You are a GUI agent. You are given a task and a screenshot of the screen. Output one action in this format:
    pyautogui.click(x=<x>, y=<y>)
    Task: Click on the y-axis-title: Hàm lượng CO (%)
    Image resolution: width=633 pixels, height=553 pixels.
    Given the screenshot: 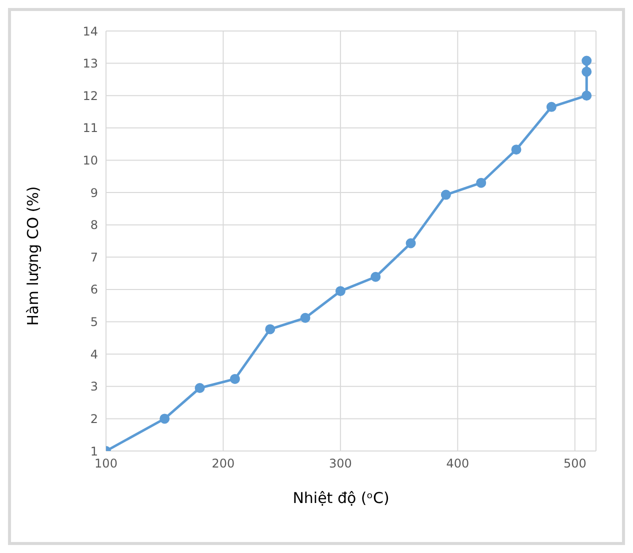 What is the action you would take?
    pyautogui.click(x=33, y=256)
    